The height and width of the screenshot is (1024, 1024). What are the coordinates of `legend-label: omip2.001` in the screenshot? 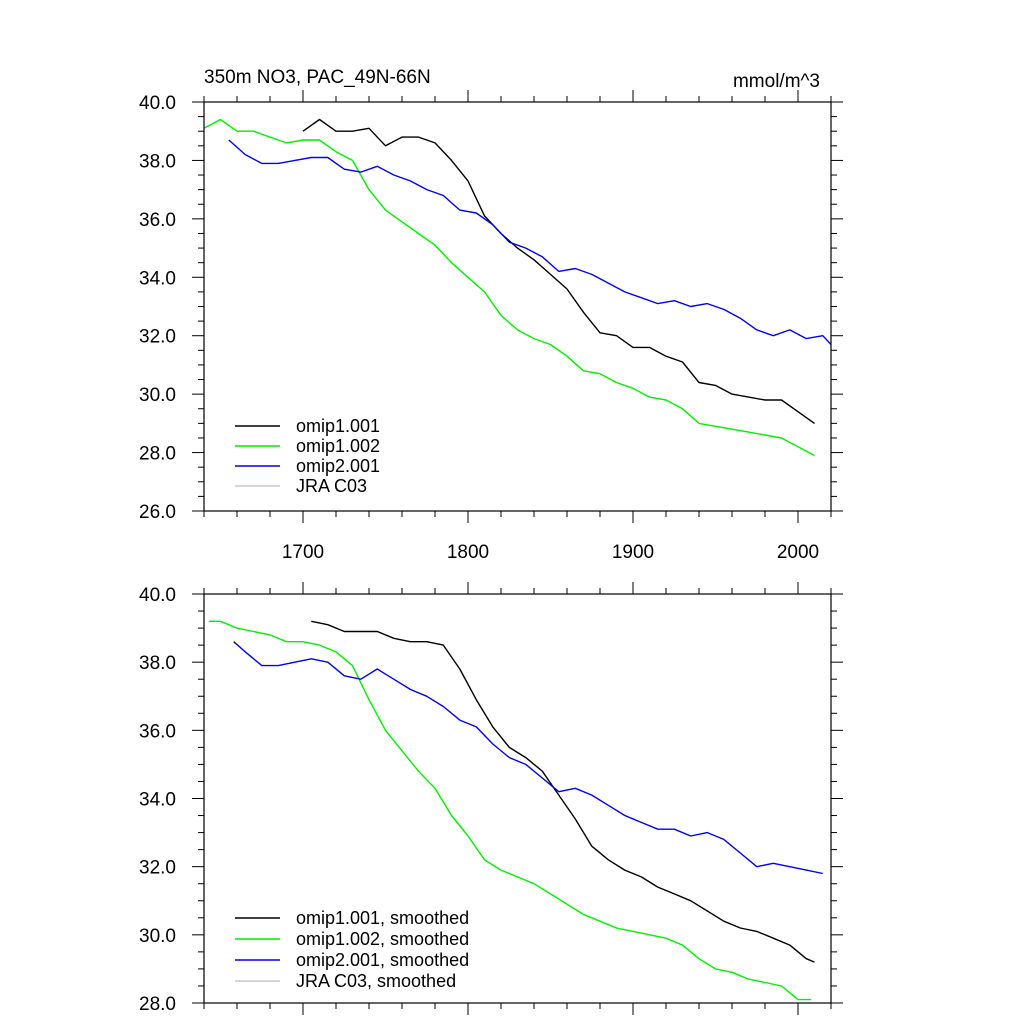 It's located at (338, 466).